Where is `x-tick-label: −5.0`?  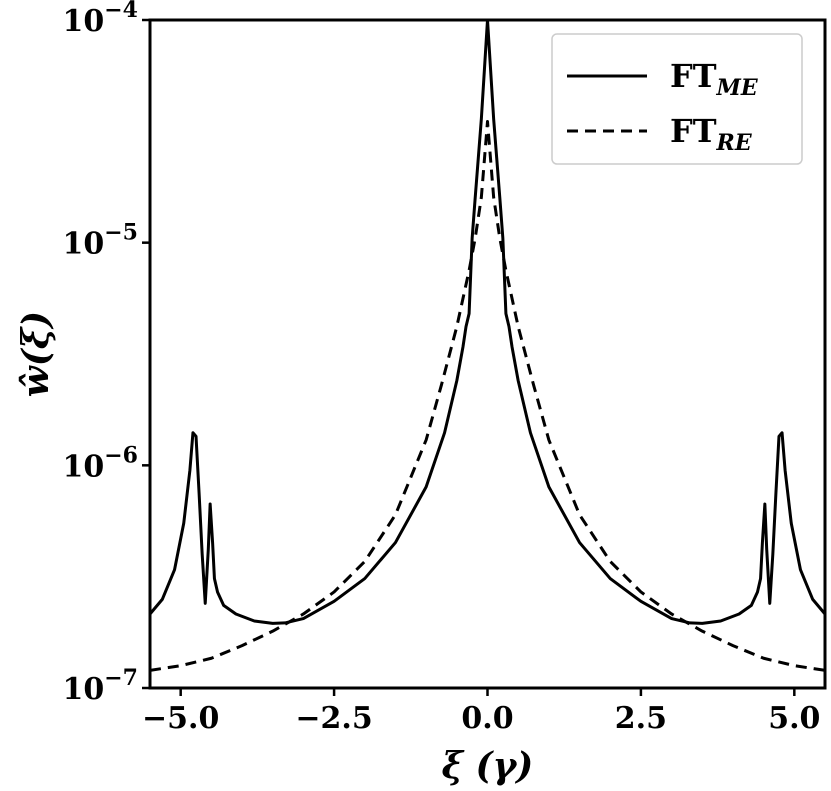 x-tick-label: −5.0 is located at coordinates (180, 718).